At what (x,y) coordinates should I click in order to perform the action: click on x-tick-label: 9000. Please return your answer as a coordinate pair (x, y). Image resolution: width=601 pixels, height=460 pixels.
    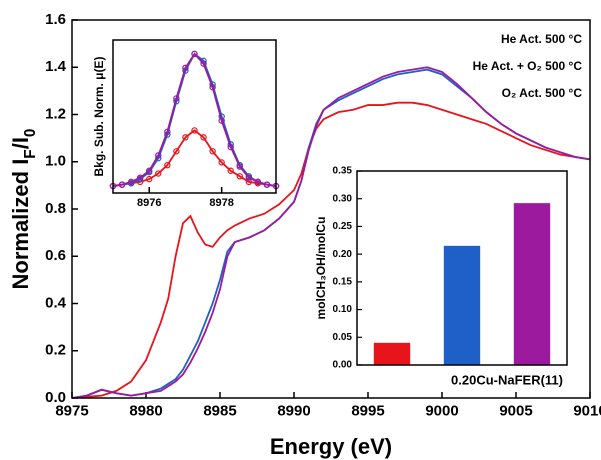
    Looking at the image, I should click on (441, 410).